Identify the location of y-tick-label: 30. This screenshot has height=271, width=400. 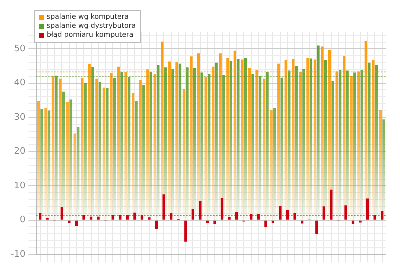
(20, 117).